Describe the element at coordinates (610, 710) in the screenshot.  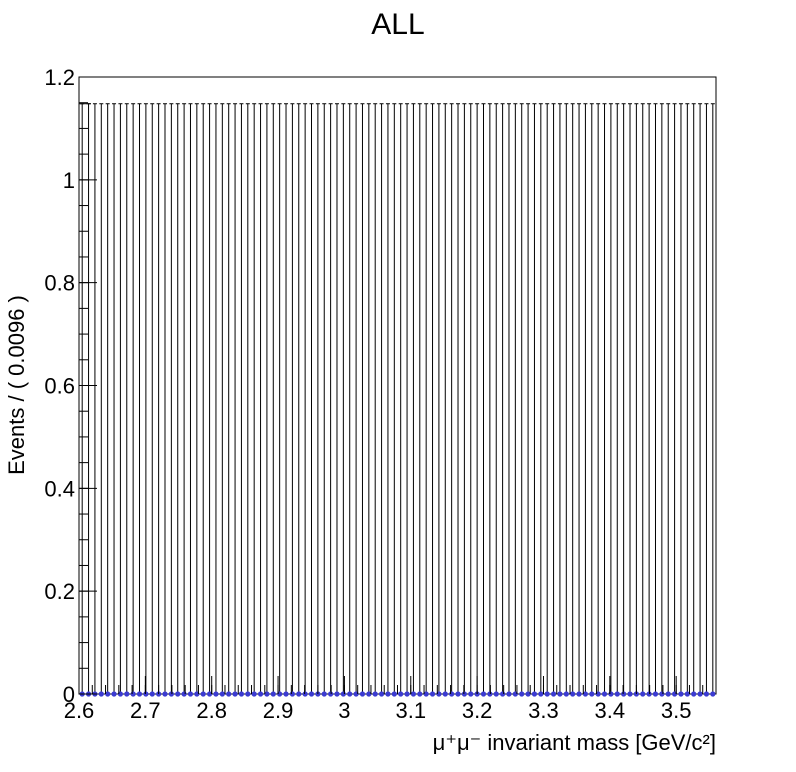
I see `x-tick-label: 3.4` at that location.